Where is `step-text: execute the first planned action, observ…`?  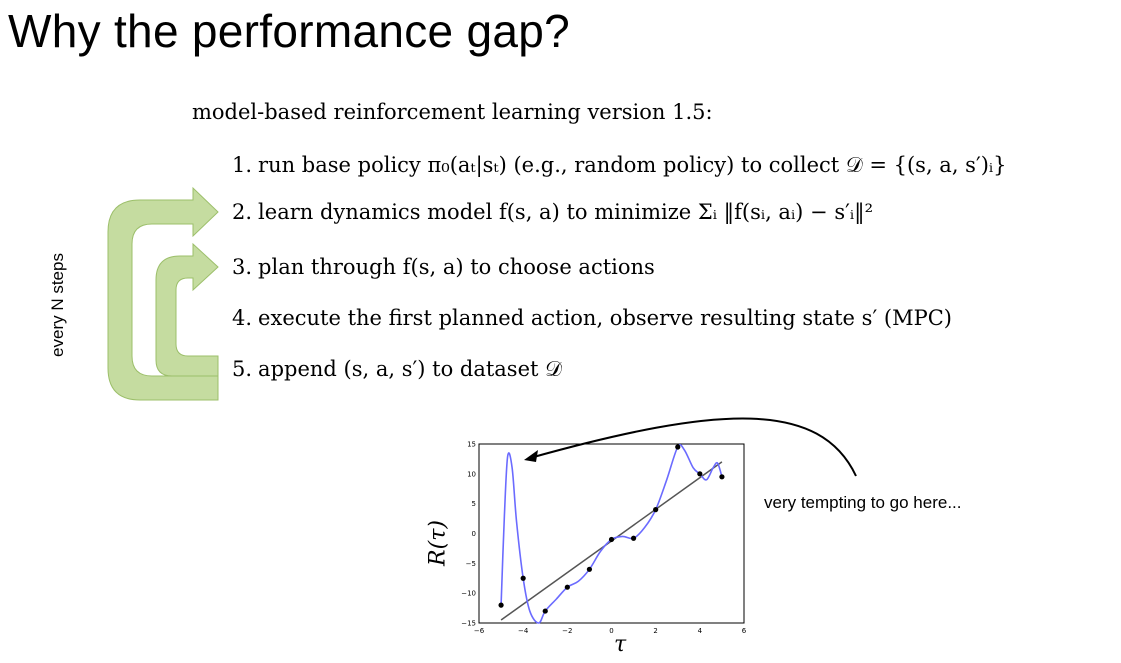 step-text: execute the first planned action, observ… is located at coordinates (605, 318).